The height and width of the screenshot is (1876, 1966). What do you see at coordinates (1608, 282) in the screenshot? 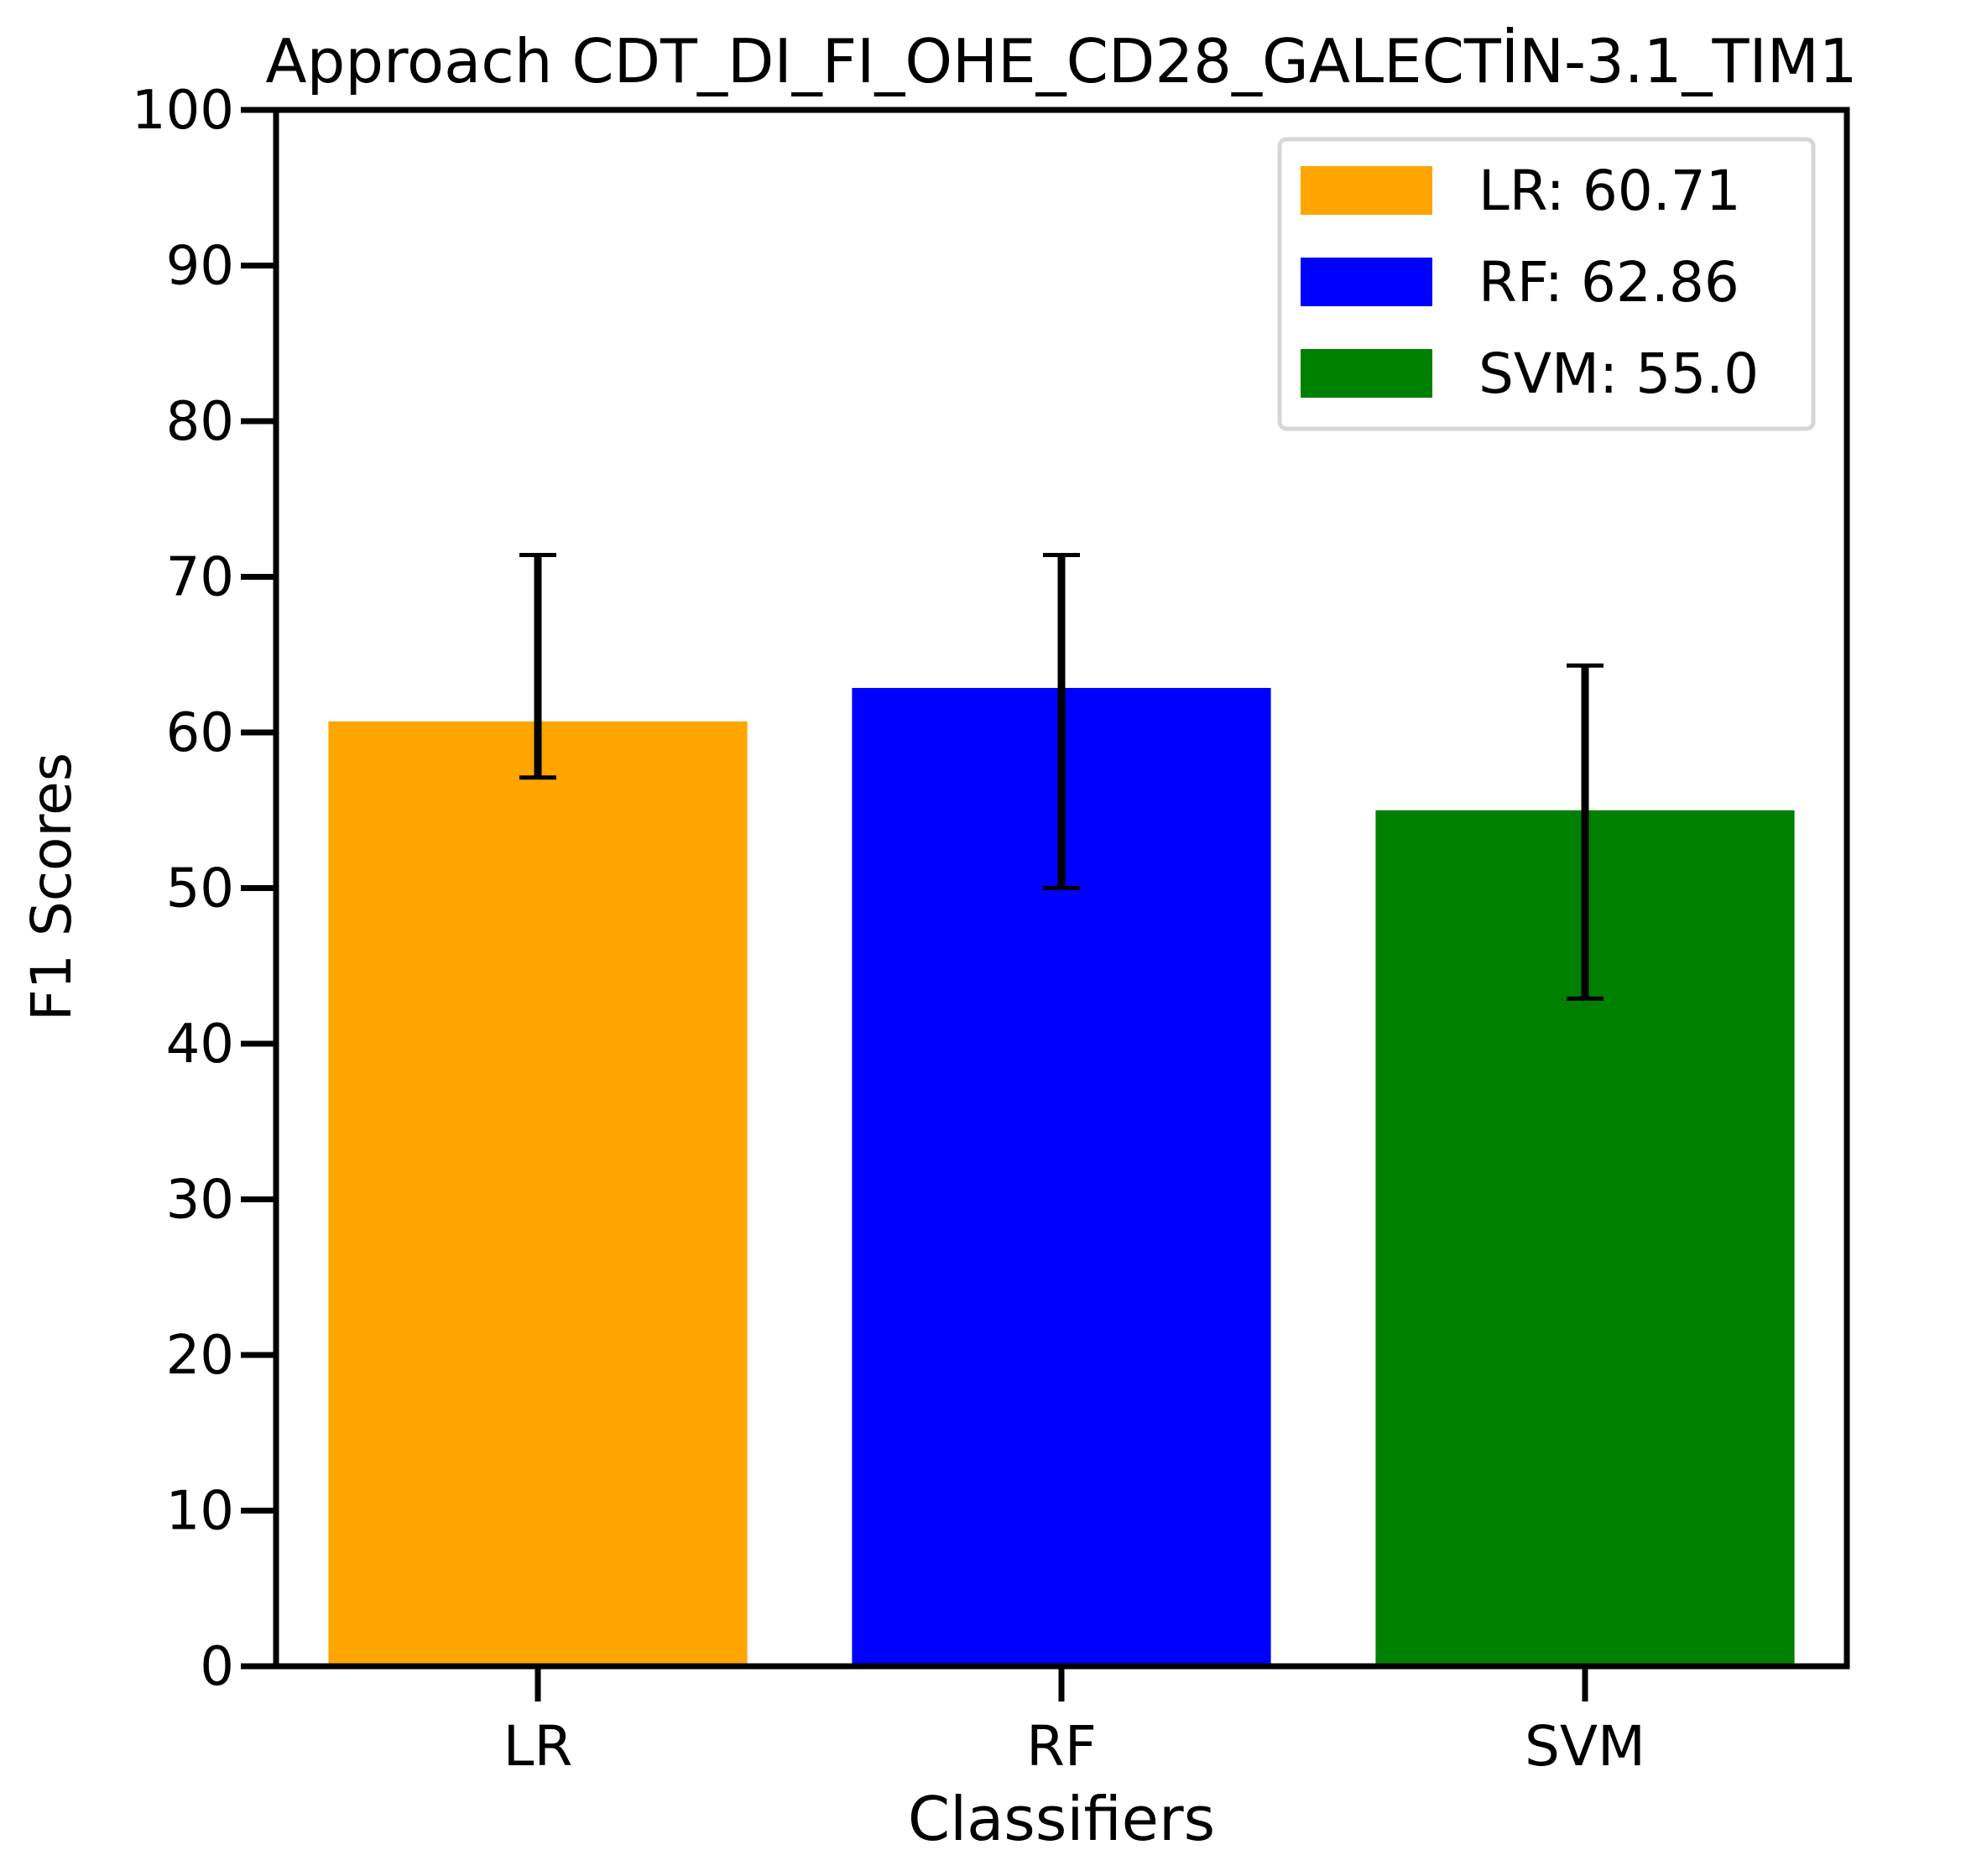
I see `legend-label: RF: 62.86` at bounding box center [1608, 282].